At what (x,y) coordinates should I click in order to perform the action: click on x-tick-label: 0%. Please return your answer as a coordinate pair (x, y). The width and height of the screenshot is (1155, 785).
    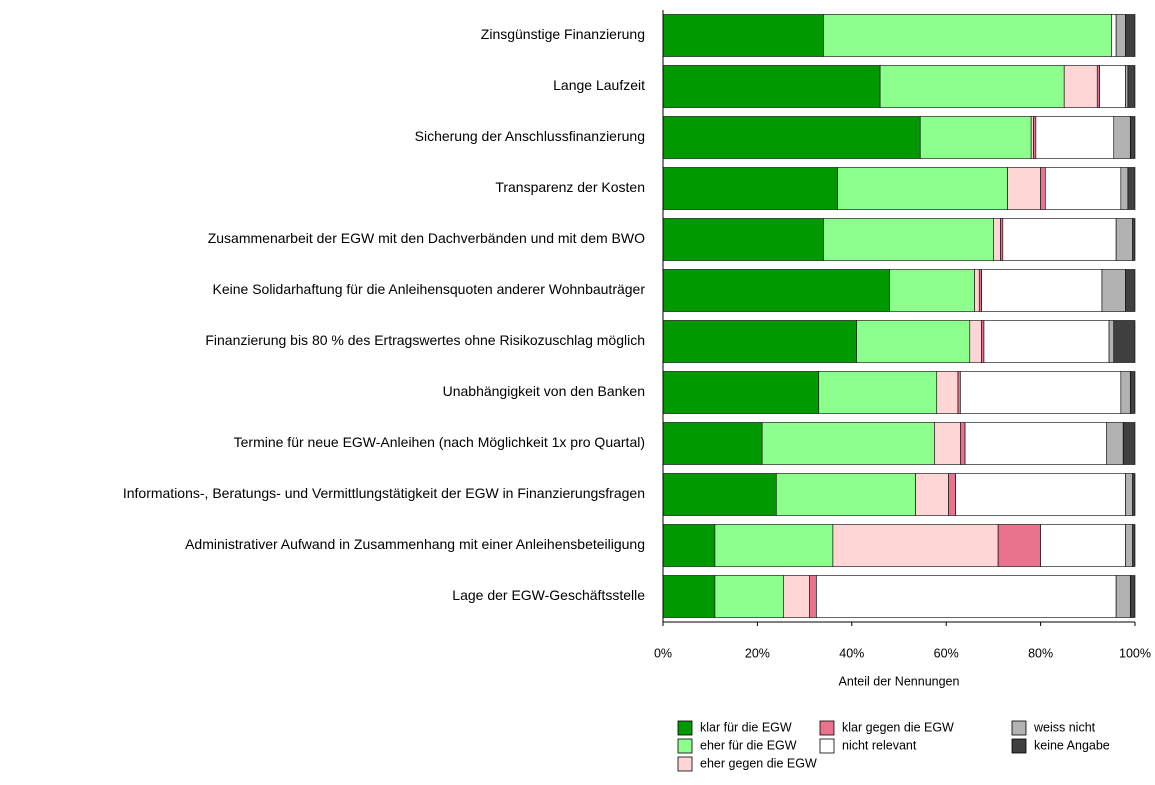
    Looking at the image, I should click on (663, 653).